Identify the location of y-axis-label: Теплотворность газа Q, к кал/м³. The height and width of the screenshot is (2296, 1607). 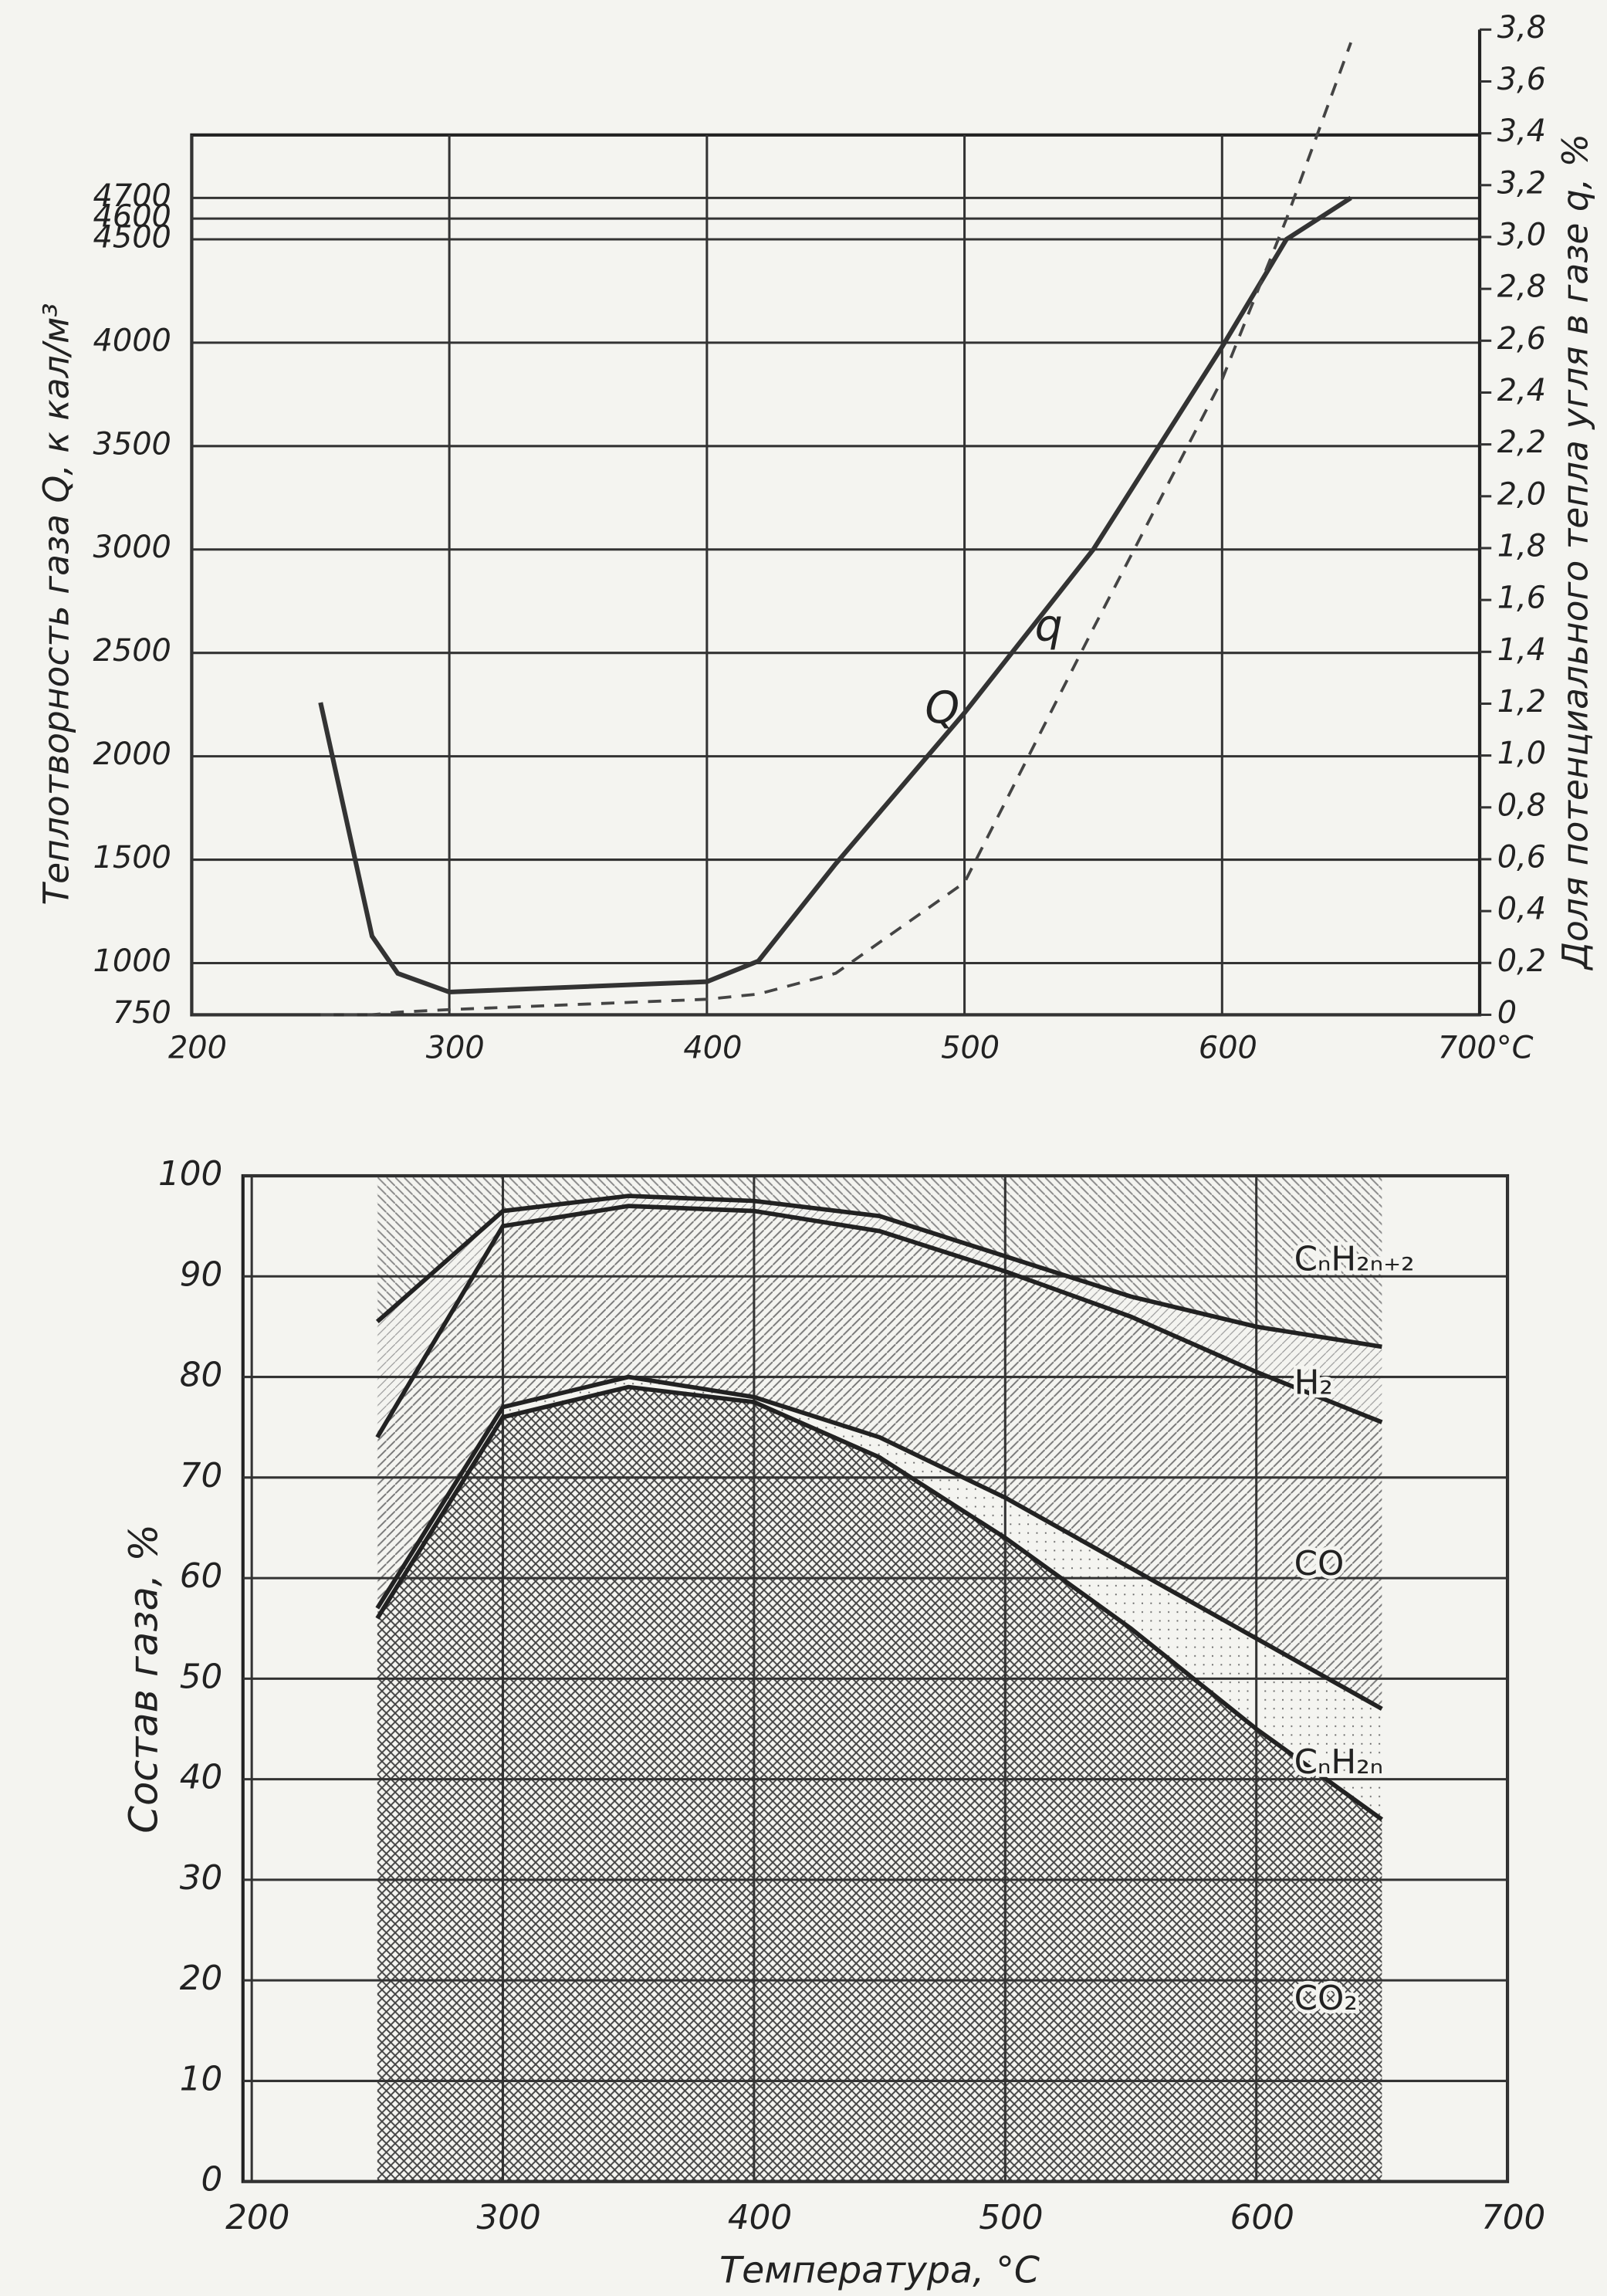
(56, 604).